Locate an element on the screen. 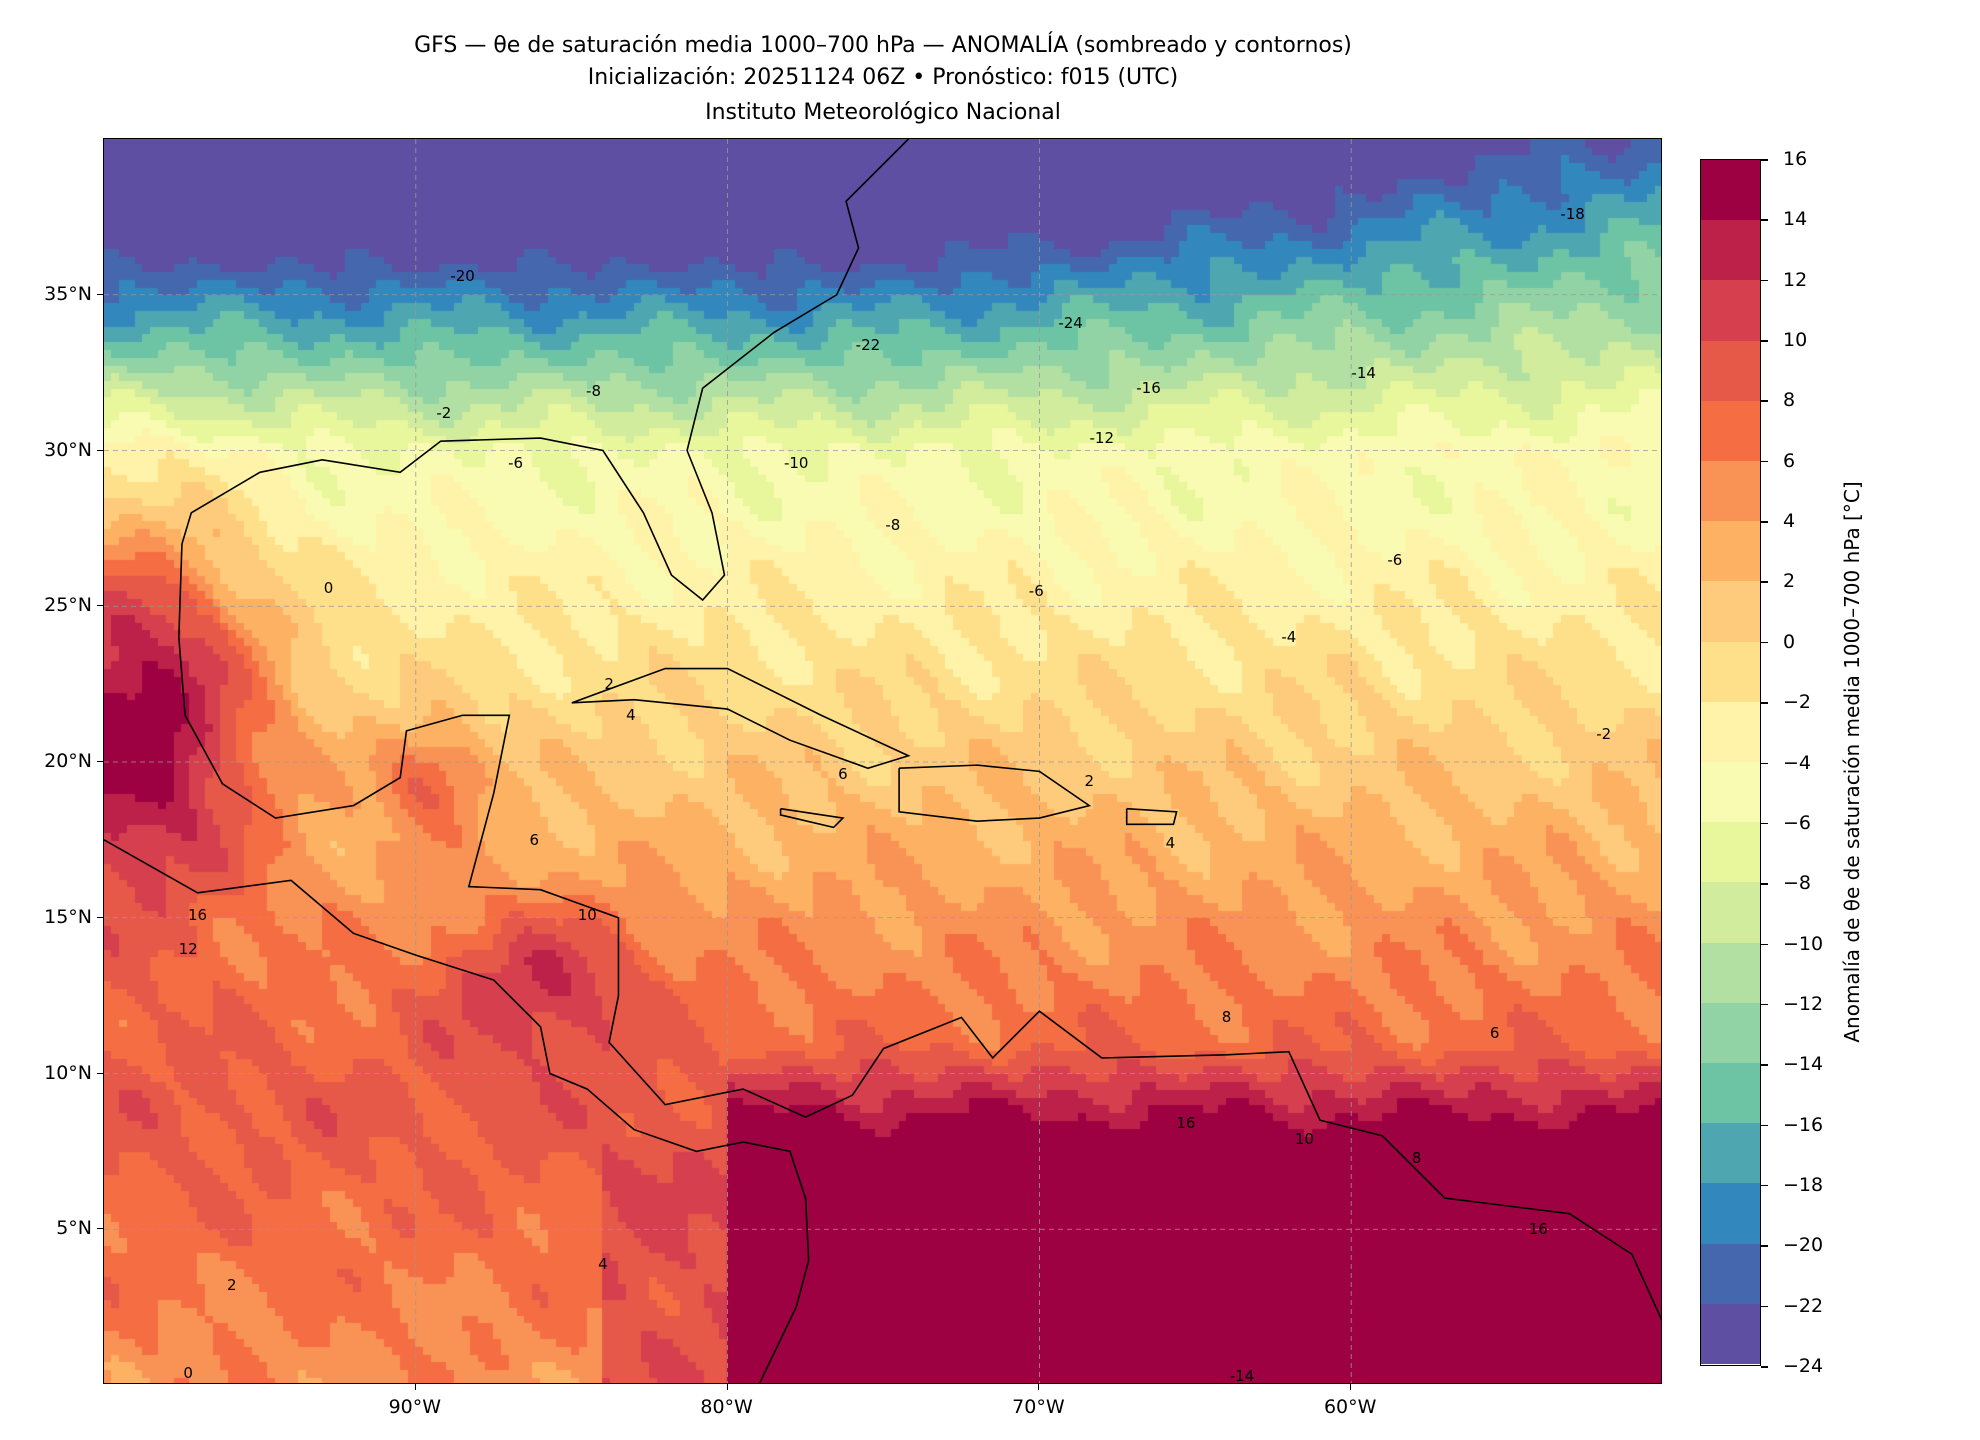  contour-label: -18 is located at coordinates (1572, 213).